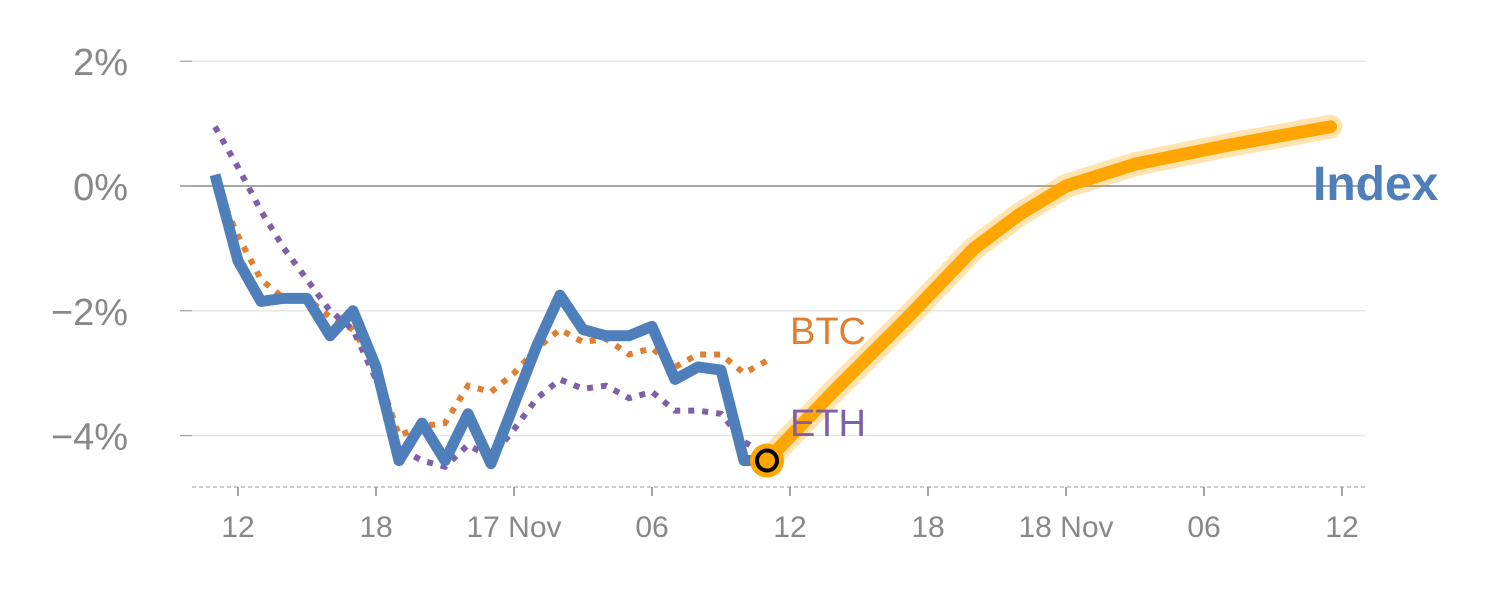  Describe the element at coordinates (1065, 527) in the screenshot. I see `x-tick-label: 18 Nov` at that location.